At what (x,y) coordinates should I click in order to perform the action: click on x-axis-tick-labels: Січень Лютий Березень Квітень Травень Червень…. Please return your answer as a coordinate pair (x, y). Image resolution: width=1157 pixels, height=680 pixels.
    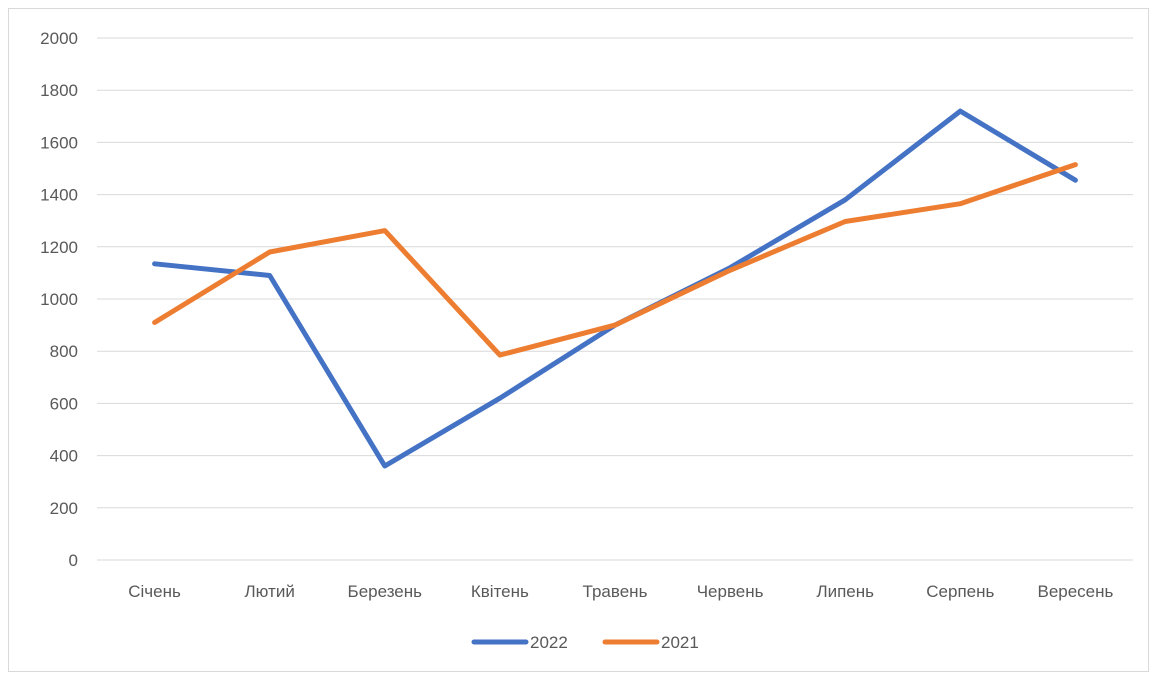
    Looking at the image, I should click on (620, 591).